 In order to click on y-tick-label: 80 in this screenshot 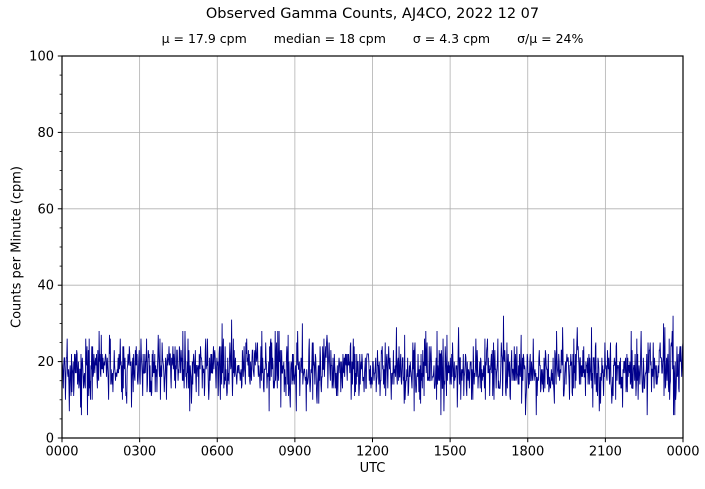, I will do `click(45, 133)`.